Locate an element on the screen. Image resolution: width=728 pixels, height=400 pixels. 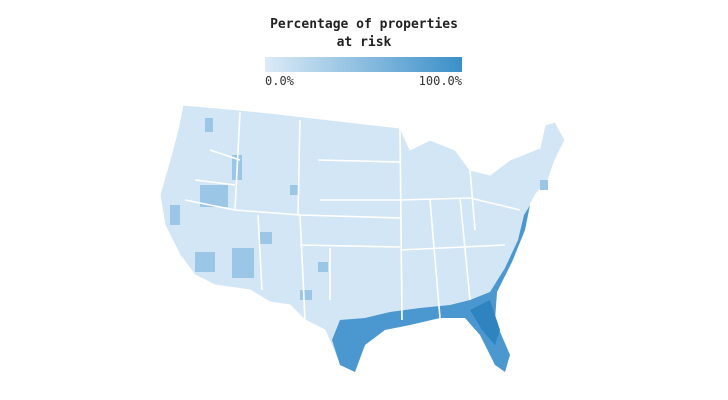
legend-tick-label: 100.0% is located at coordinates (441, 81).